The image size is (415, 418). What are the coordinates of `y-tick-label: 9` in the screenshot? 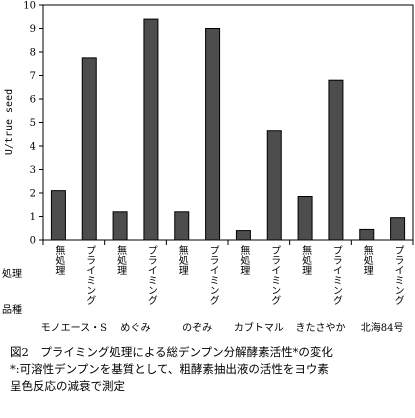 It's located at (33, 29).